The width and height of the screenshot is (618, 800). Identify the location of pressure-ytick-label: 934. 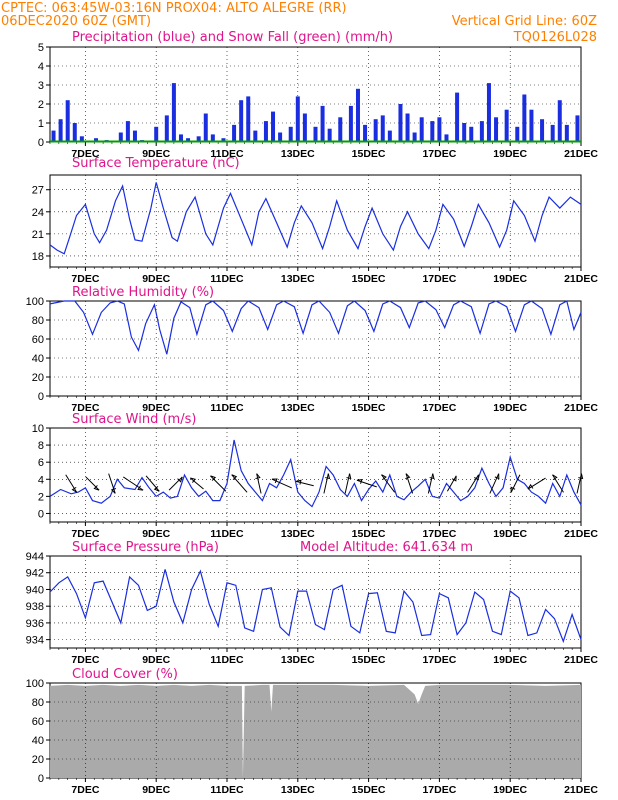
(35, 641).